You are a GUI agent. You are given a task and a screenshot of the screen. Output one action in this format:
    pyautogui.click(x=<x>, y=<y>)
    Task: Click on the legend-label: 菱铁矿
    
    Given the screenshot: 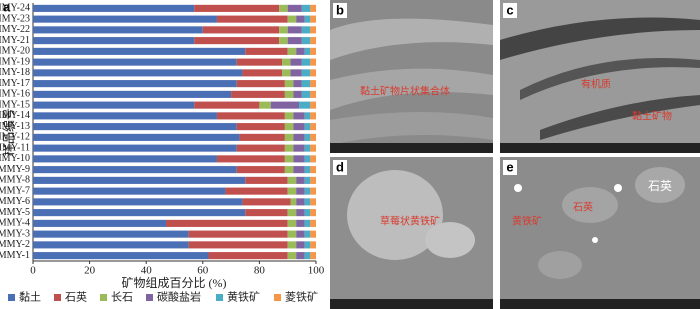 What is the action you would take?
    pyautogui.click(x=301, y=297)
    